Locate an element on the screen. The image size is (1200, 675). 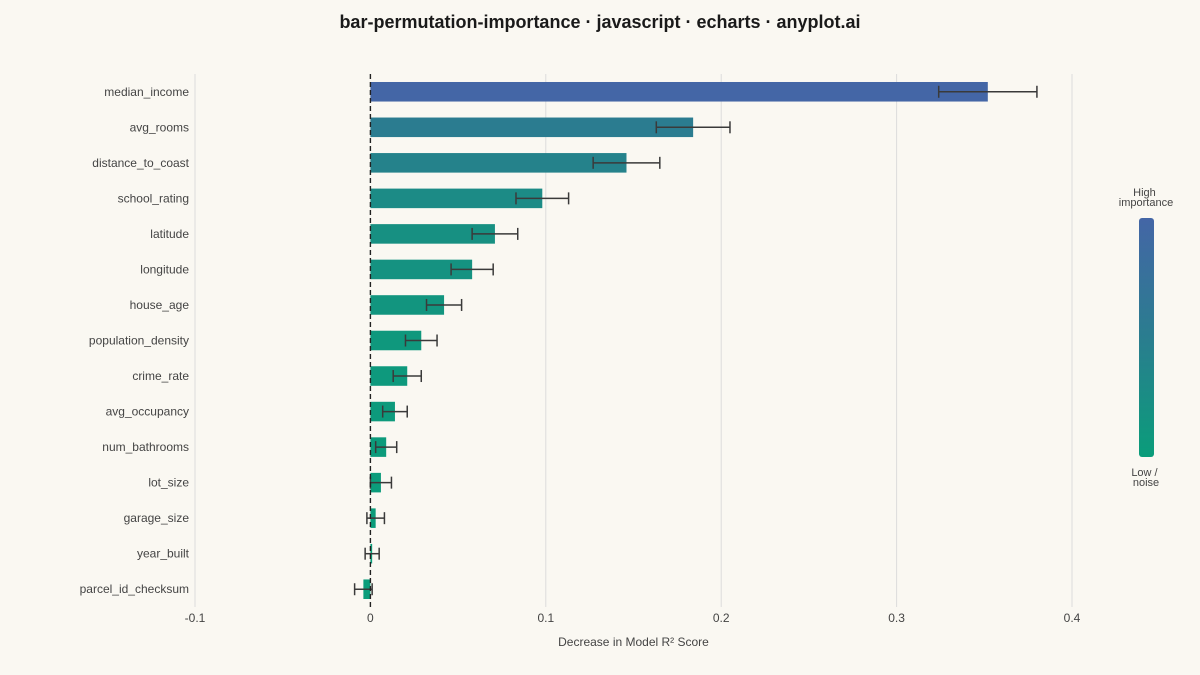
bar-house-age is located at coordinates (407, 305).